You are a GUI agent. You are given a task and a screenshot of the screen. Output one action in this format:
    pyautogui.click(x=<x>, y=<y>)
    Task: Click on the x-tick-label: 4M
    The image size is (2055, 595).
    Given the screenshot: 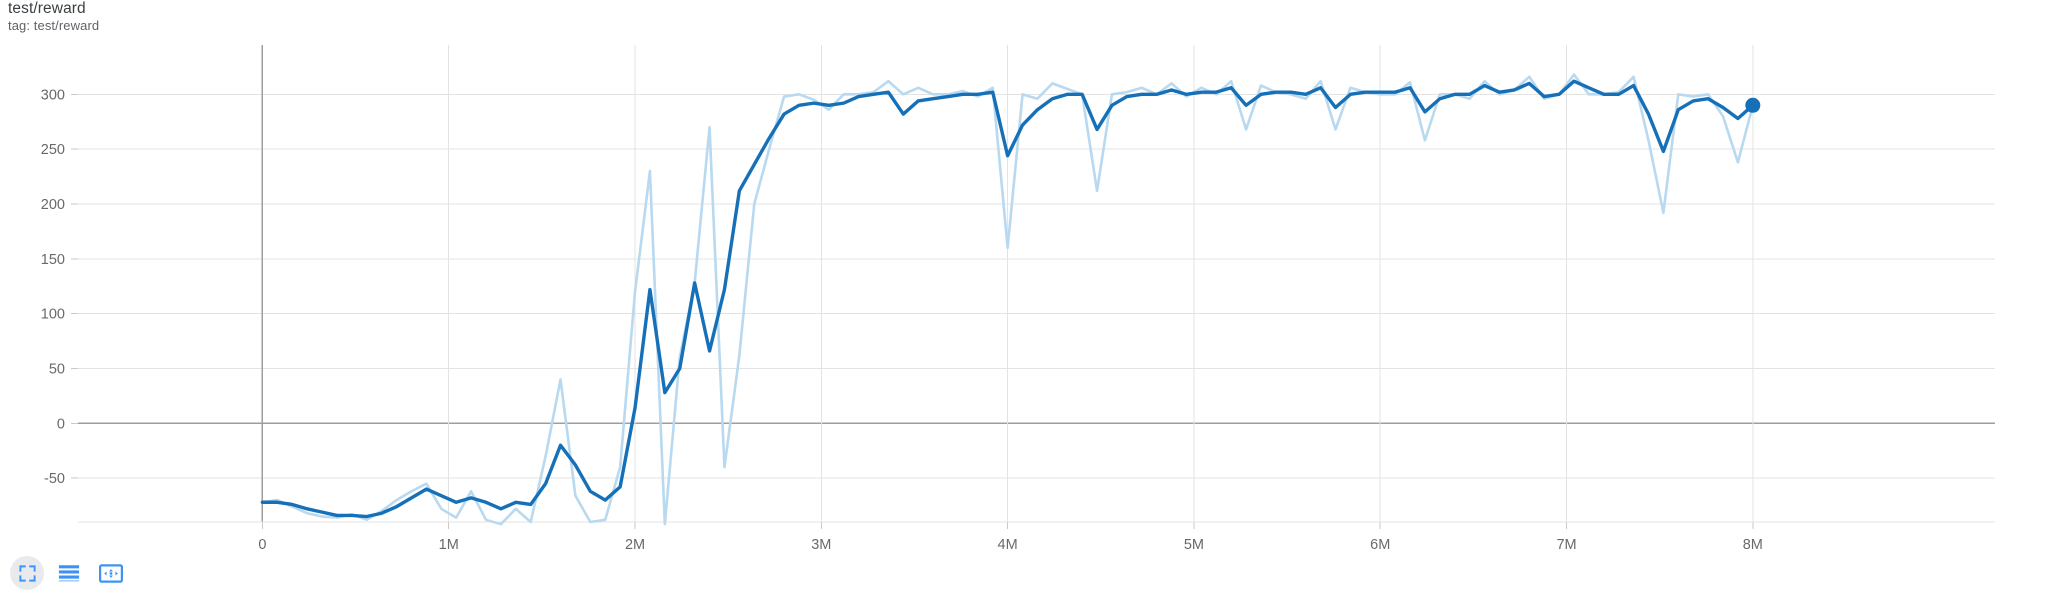 What is the action you would take?
    pyautogui.click(x=1008, y=545)
    